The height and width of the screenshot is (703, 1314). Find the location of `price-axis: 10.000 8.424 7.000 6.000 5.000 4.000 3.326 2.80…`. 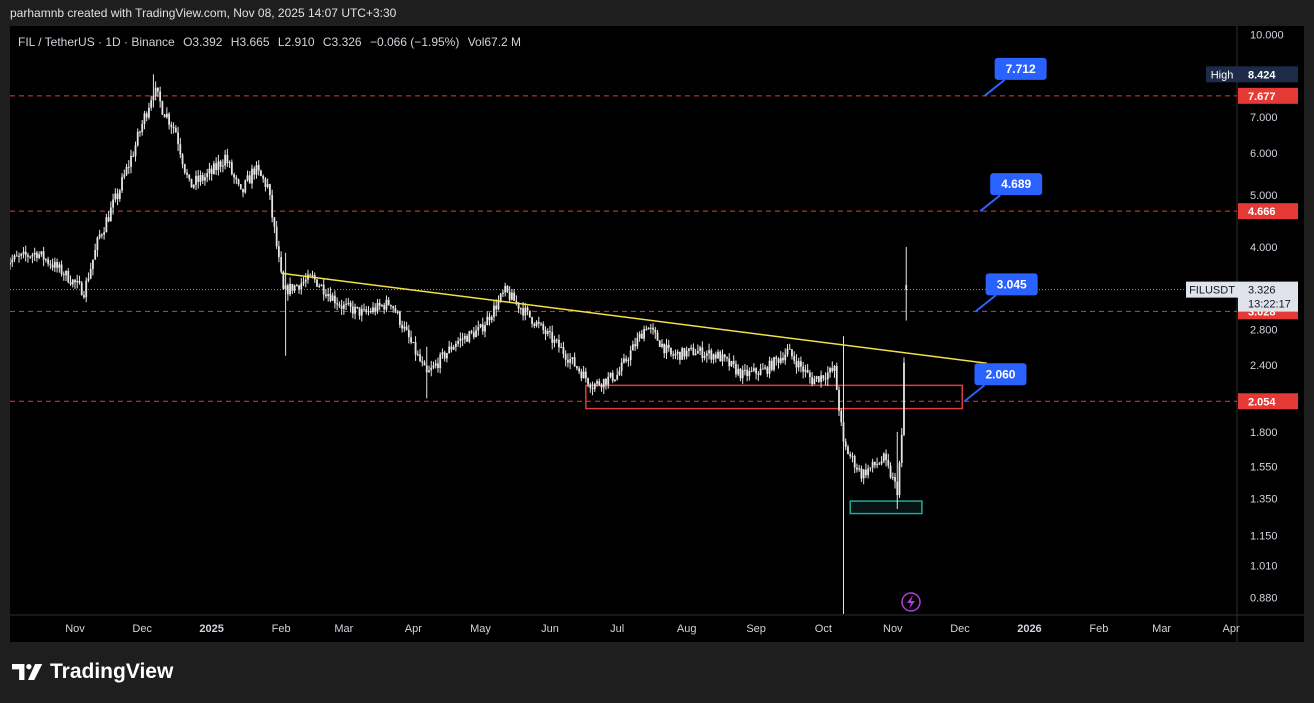

price-axis: 10.000 8.424 7.000 6.000 5.000 4.000 3.326 2.80… is located at coordinates (1242, 317).